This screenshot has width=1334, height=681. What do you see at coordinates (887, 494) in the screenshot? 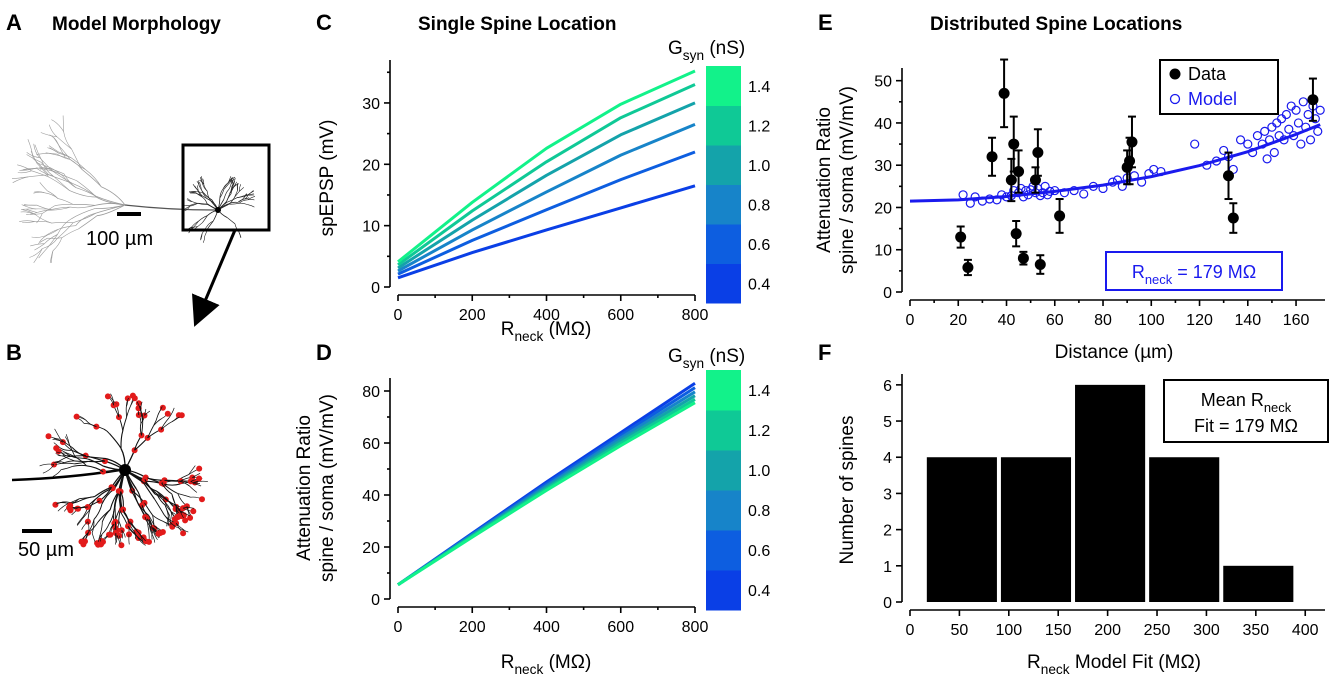
I see `y-tick-label: 3` at bounding box center [887, 494].